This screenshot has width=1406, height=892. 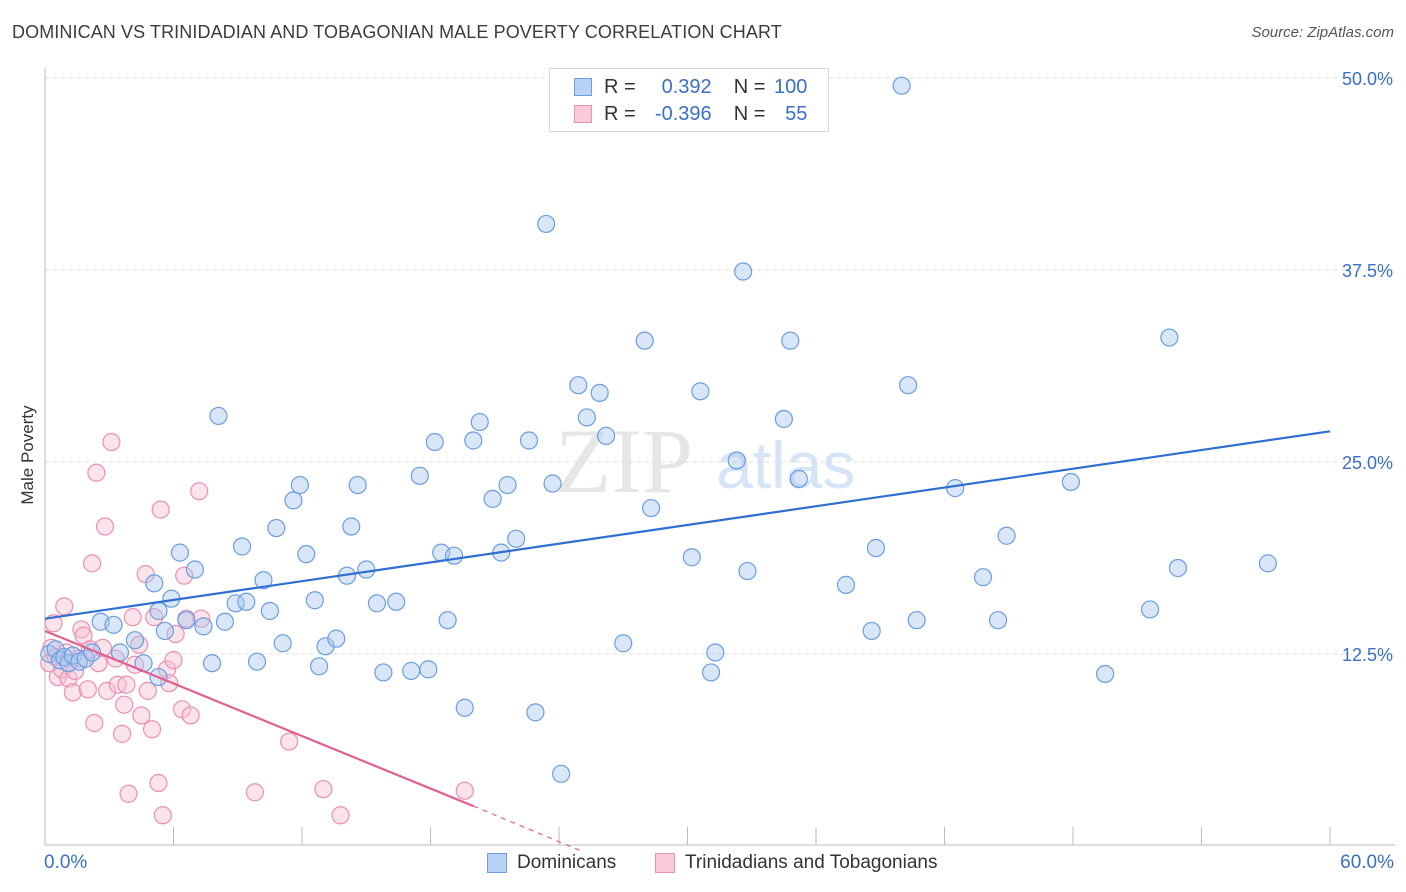 What do you see at coordinates (1367, 862) in the screenshot?
I see `x-axis-max-label: 60.0%` at bounding box center [1367, 862].